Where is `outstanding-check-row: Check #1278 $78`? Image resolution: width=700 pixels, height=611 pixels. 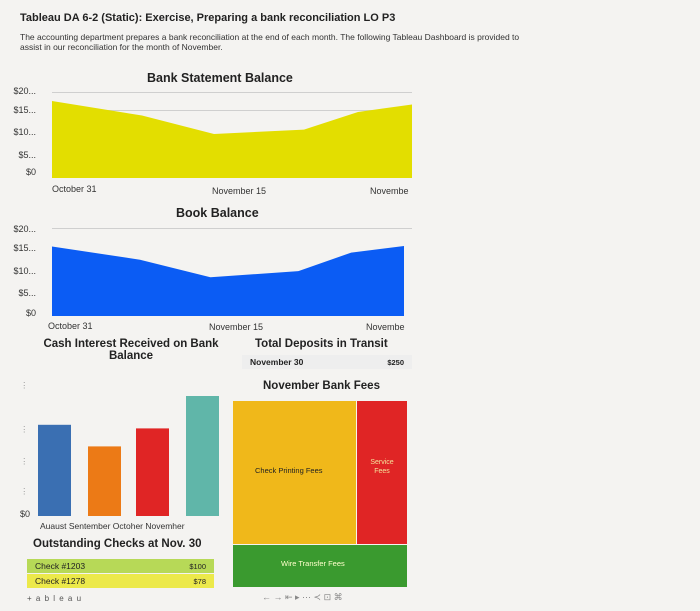
outstanding-check-row: Check #1278 $78 is located at coordinates (120, 581).